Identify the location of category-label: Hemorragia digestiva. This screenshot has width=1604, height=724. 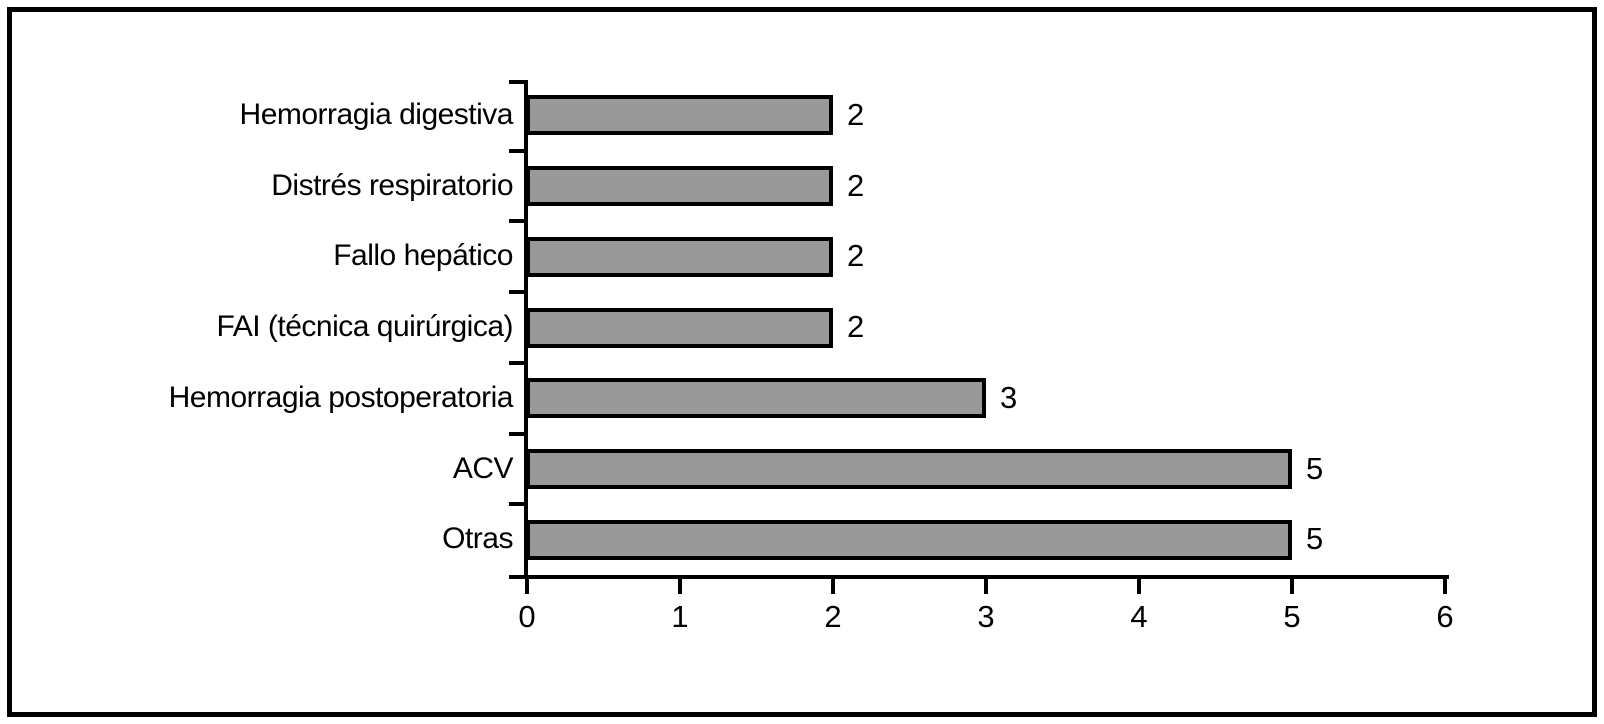
(376, 114).